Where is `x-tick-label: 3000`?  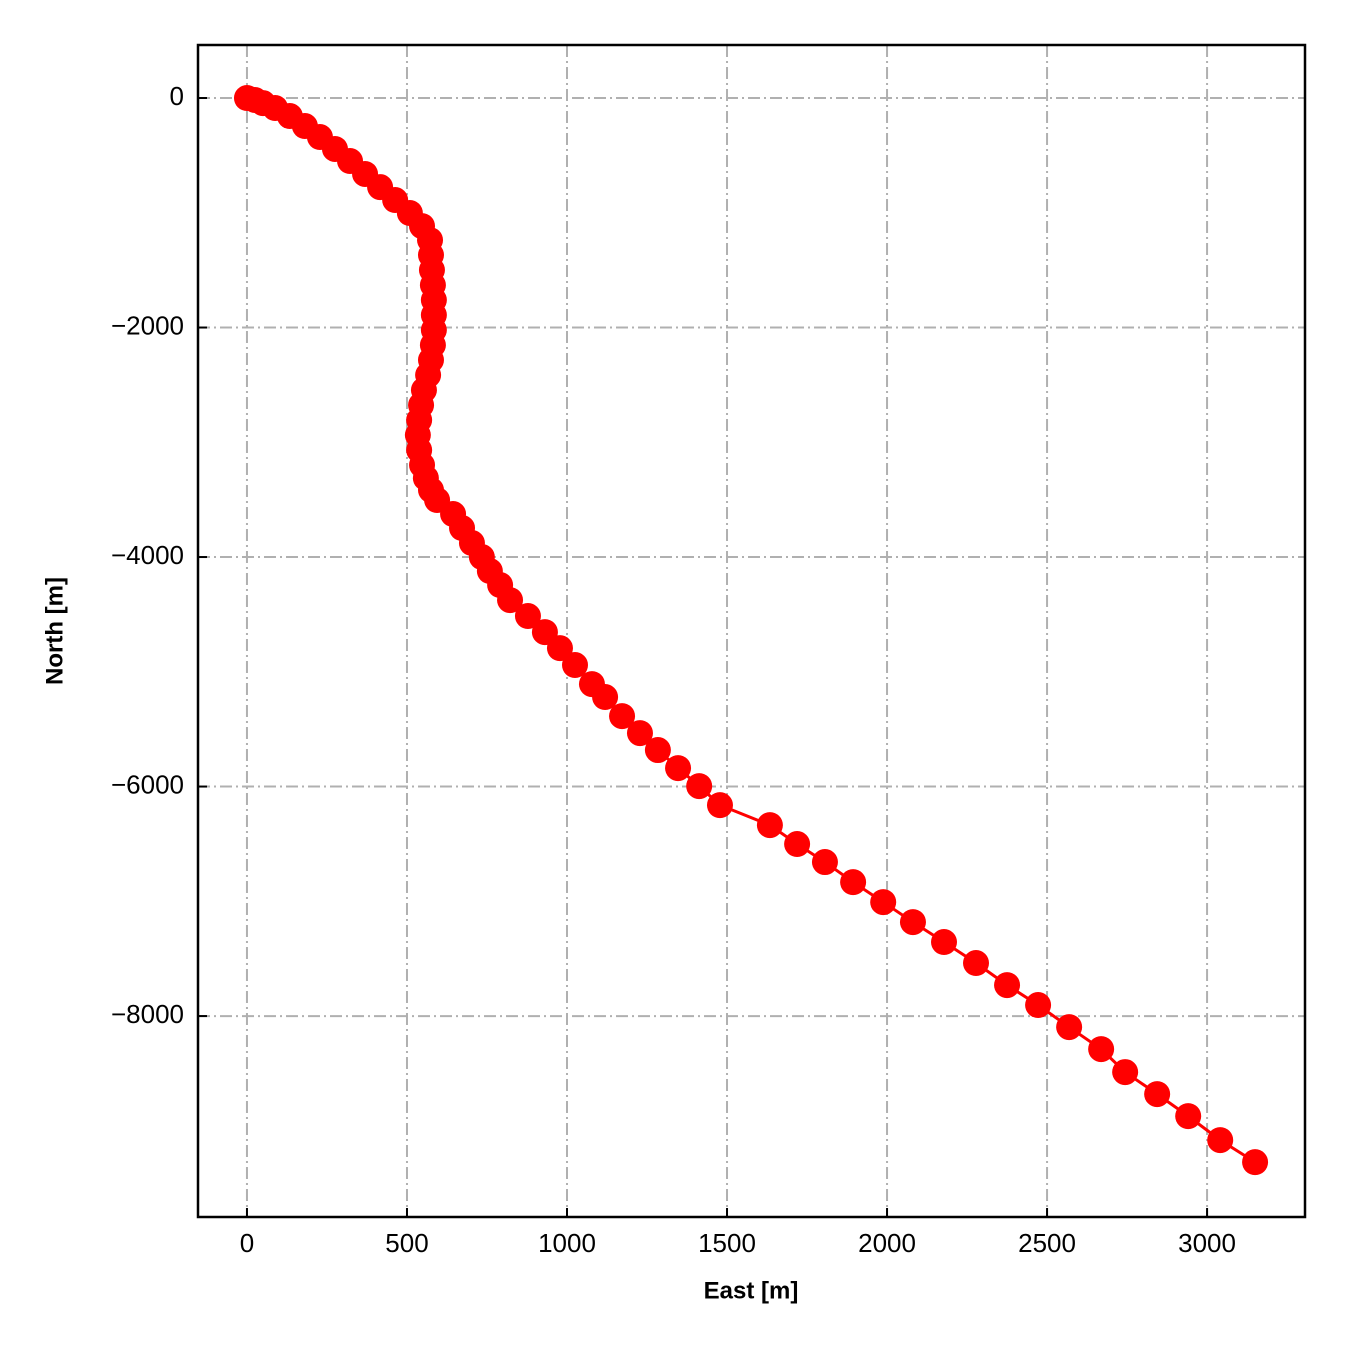
x-tick-label: 3000 is located at coordinates (1207, 1243).